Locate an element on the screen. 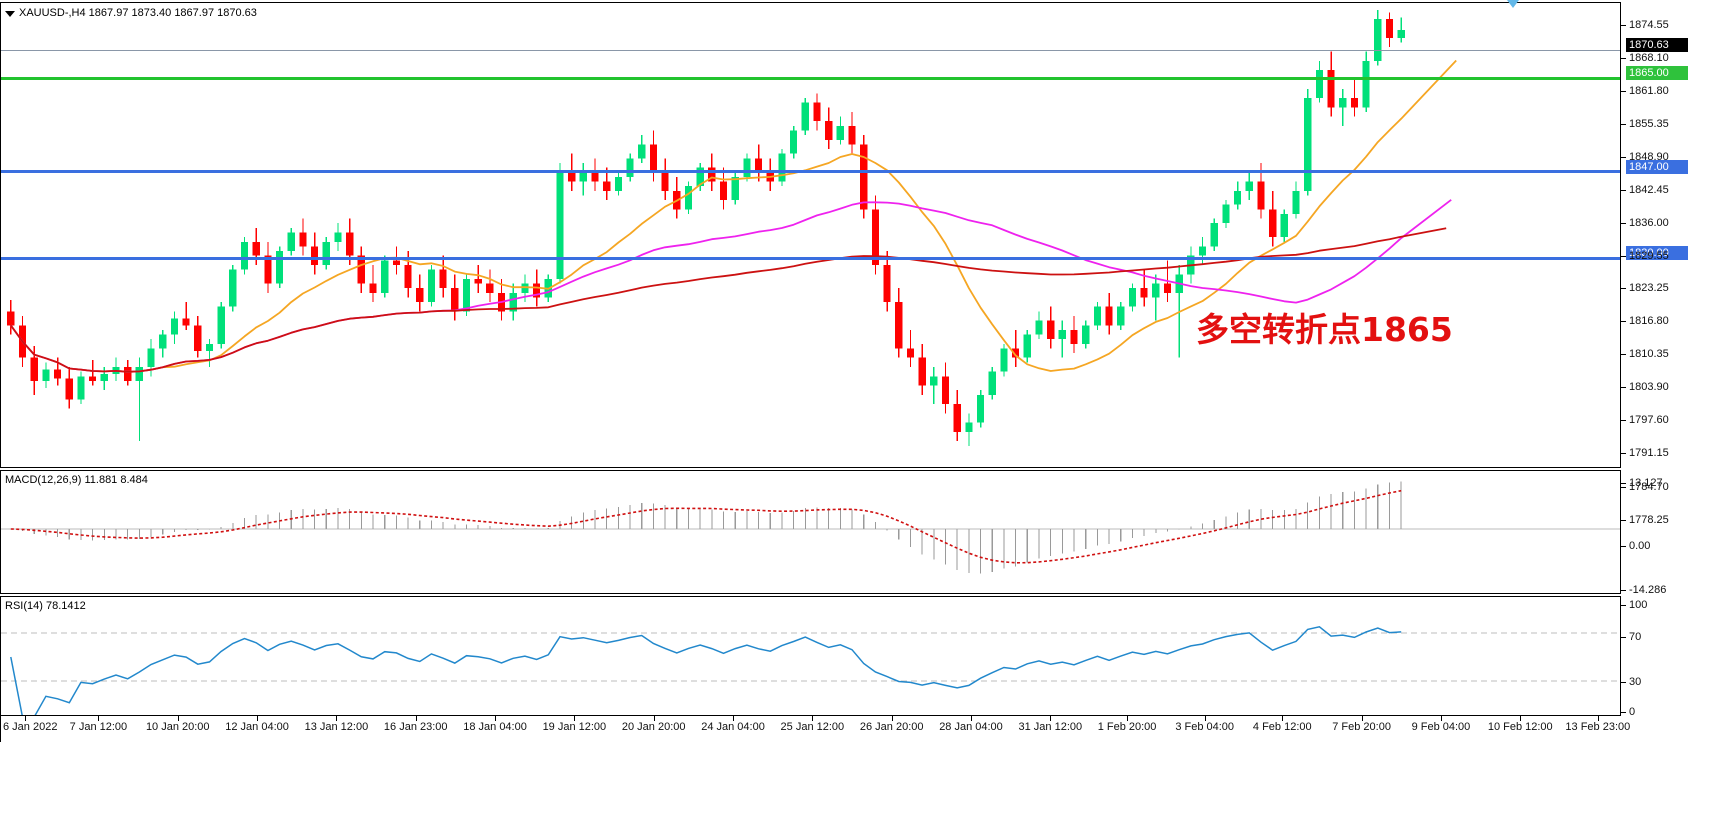 Image resolution: width=1731 pixels, height=839 pixels. time-axis-label: 4 Feb 12:00 is located at coordinates (1282, 727).